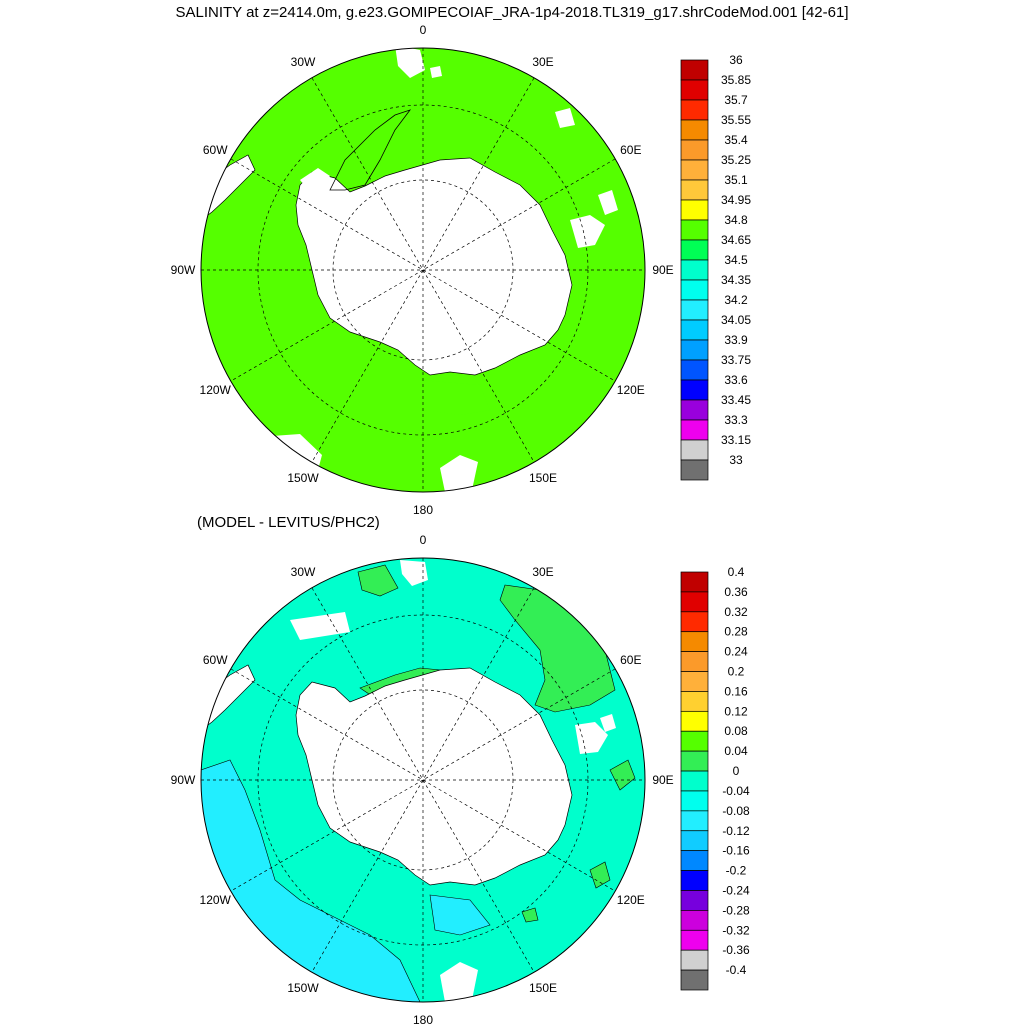 The height and width of the screenshot is (1024, 1024). I want to click on colorbar-label: -0.36, so click(736, 950).